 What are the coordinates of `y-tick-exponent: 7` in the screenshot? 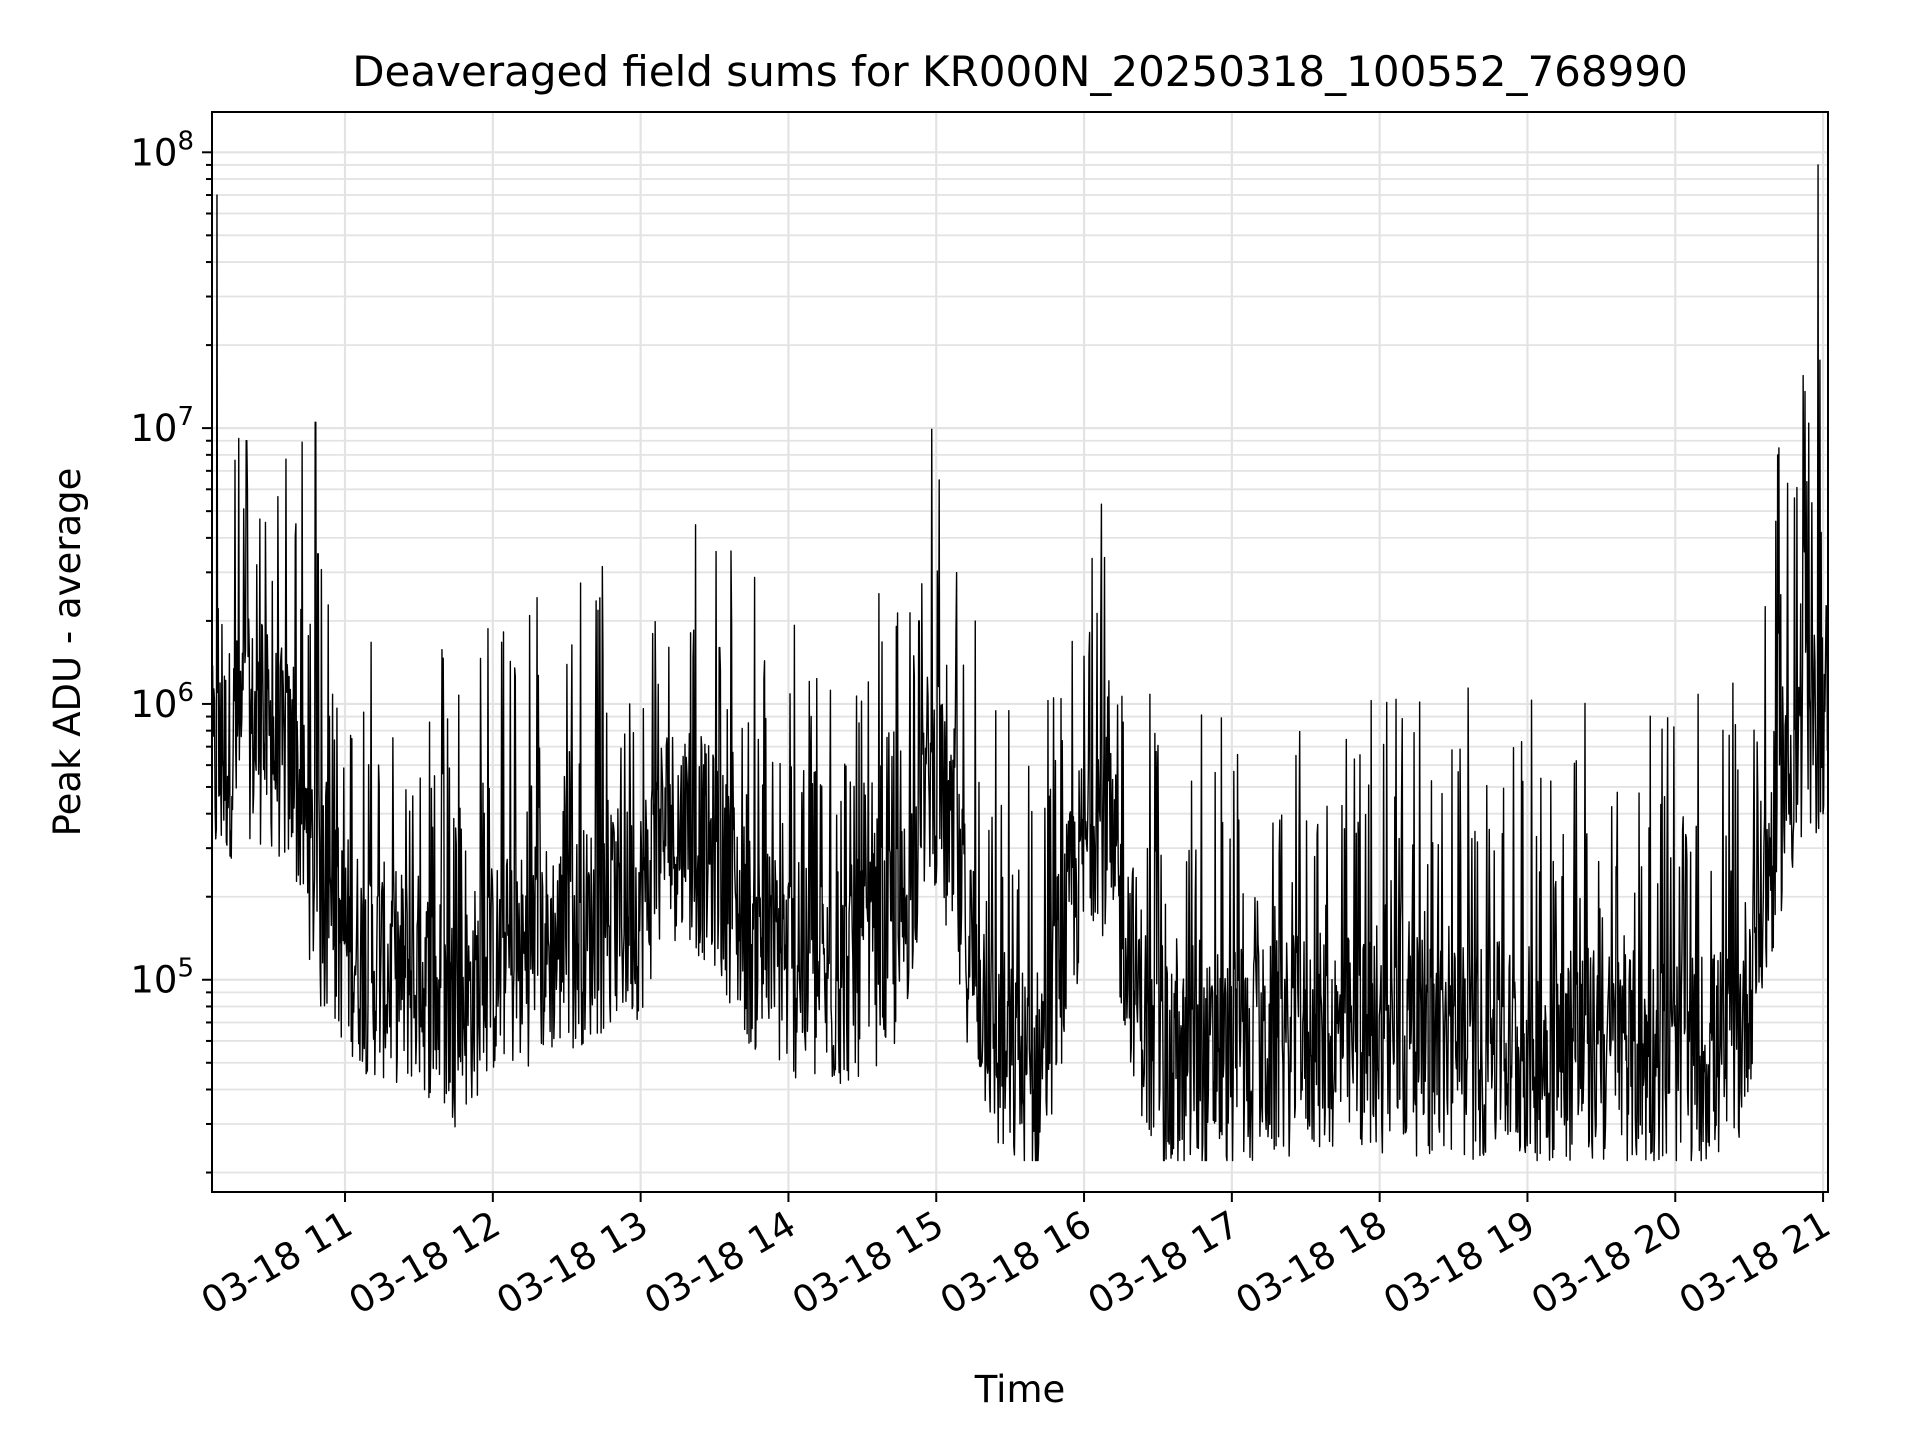 It's located at (185, 417).